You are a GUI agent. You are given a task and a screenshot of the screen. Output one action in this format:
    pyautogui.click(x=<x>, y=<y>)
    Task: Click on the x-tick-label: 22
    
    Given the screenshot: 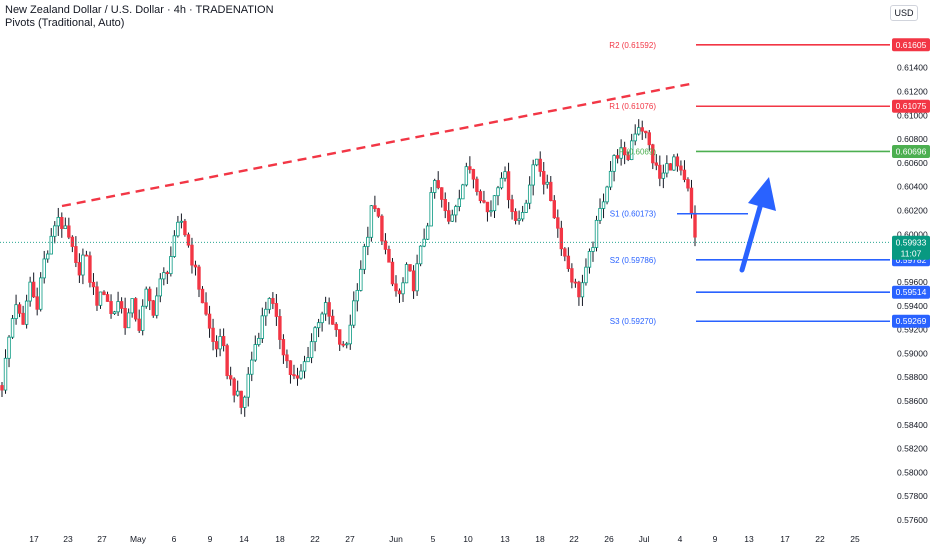 What is the action you would take?
    pyautogui.click(x=315, y=539)
    